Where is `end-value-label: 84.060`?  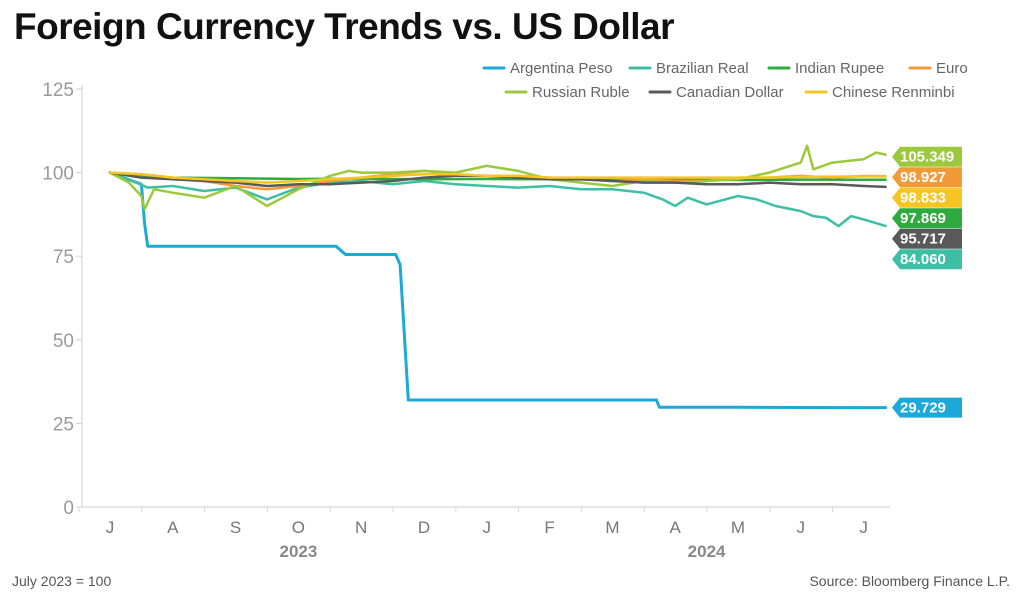
end-value-label: 84.060 is located at coordinates (923, 259).